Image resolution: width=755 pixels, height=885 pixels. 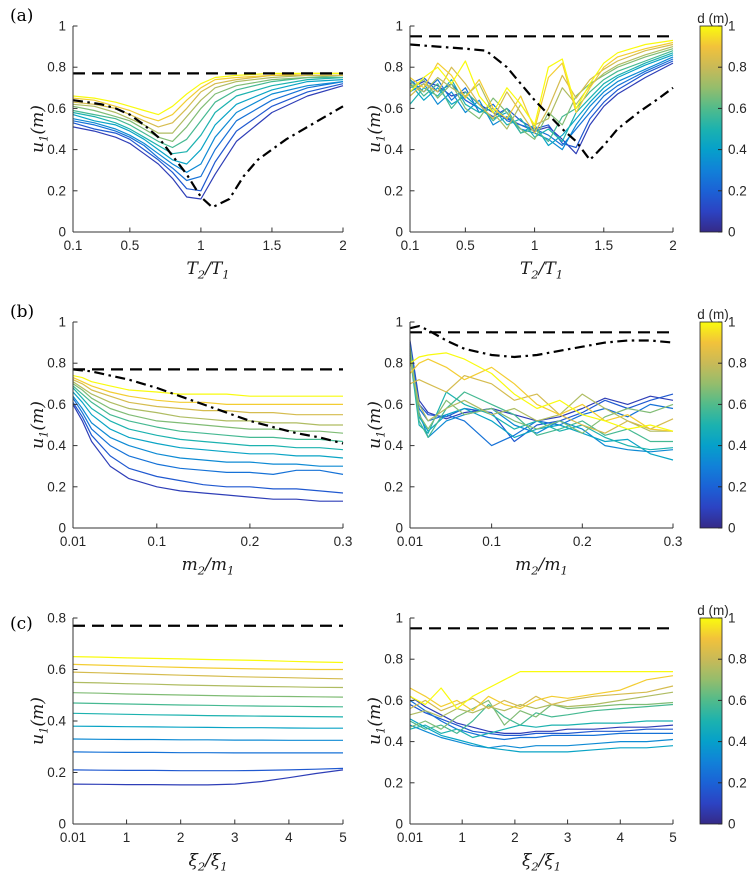 I want to click on plot-area-b-right: 0.01 0.1 0.2 0.3 0 0.2 0.4 0.6 0.8 1 m2/m1 u1(m), so click(x=523, y=446).